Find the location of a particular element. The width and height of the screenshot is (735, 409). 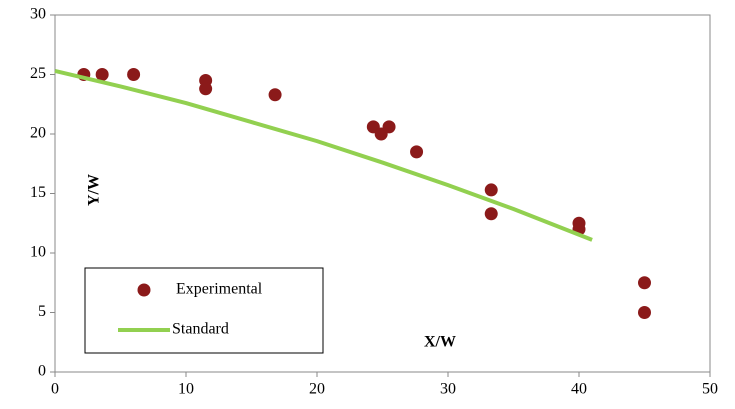

legend-label: Standard is located at coordinates (200, 329).